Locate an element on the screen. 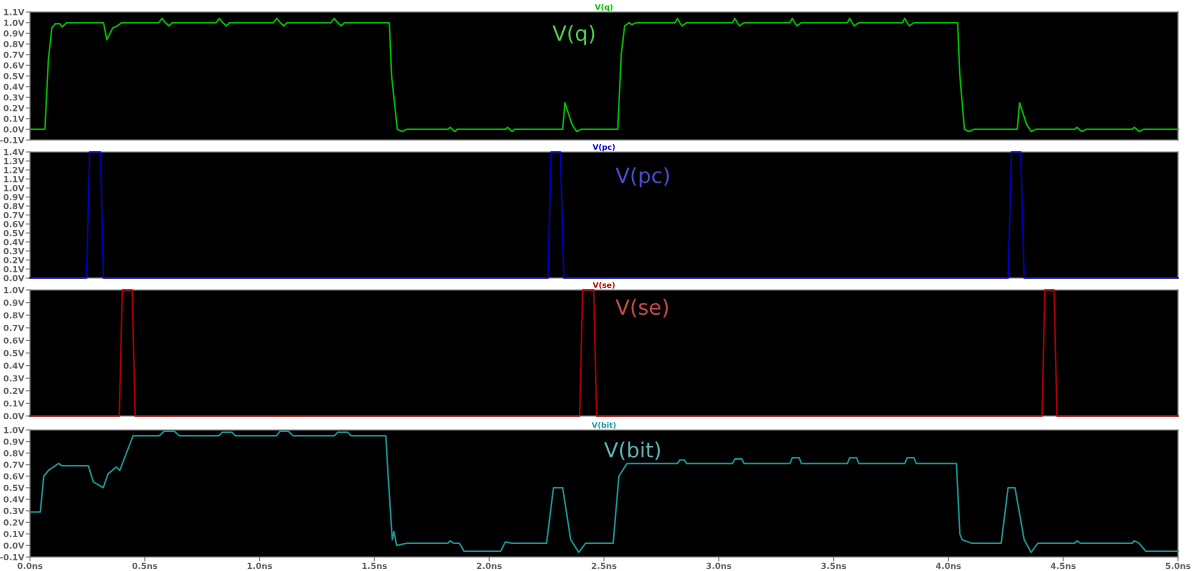 This screenshot has height=571, width=1193. x-tick-label: 0.0ns is located at coordinates (30, 566).